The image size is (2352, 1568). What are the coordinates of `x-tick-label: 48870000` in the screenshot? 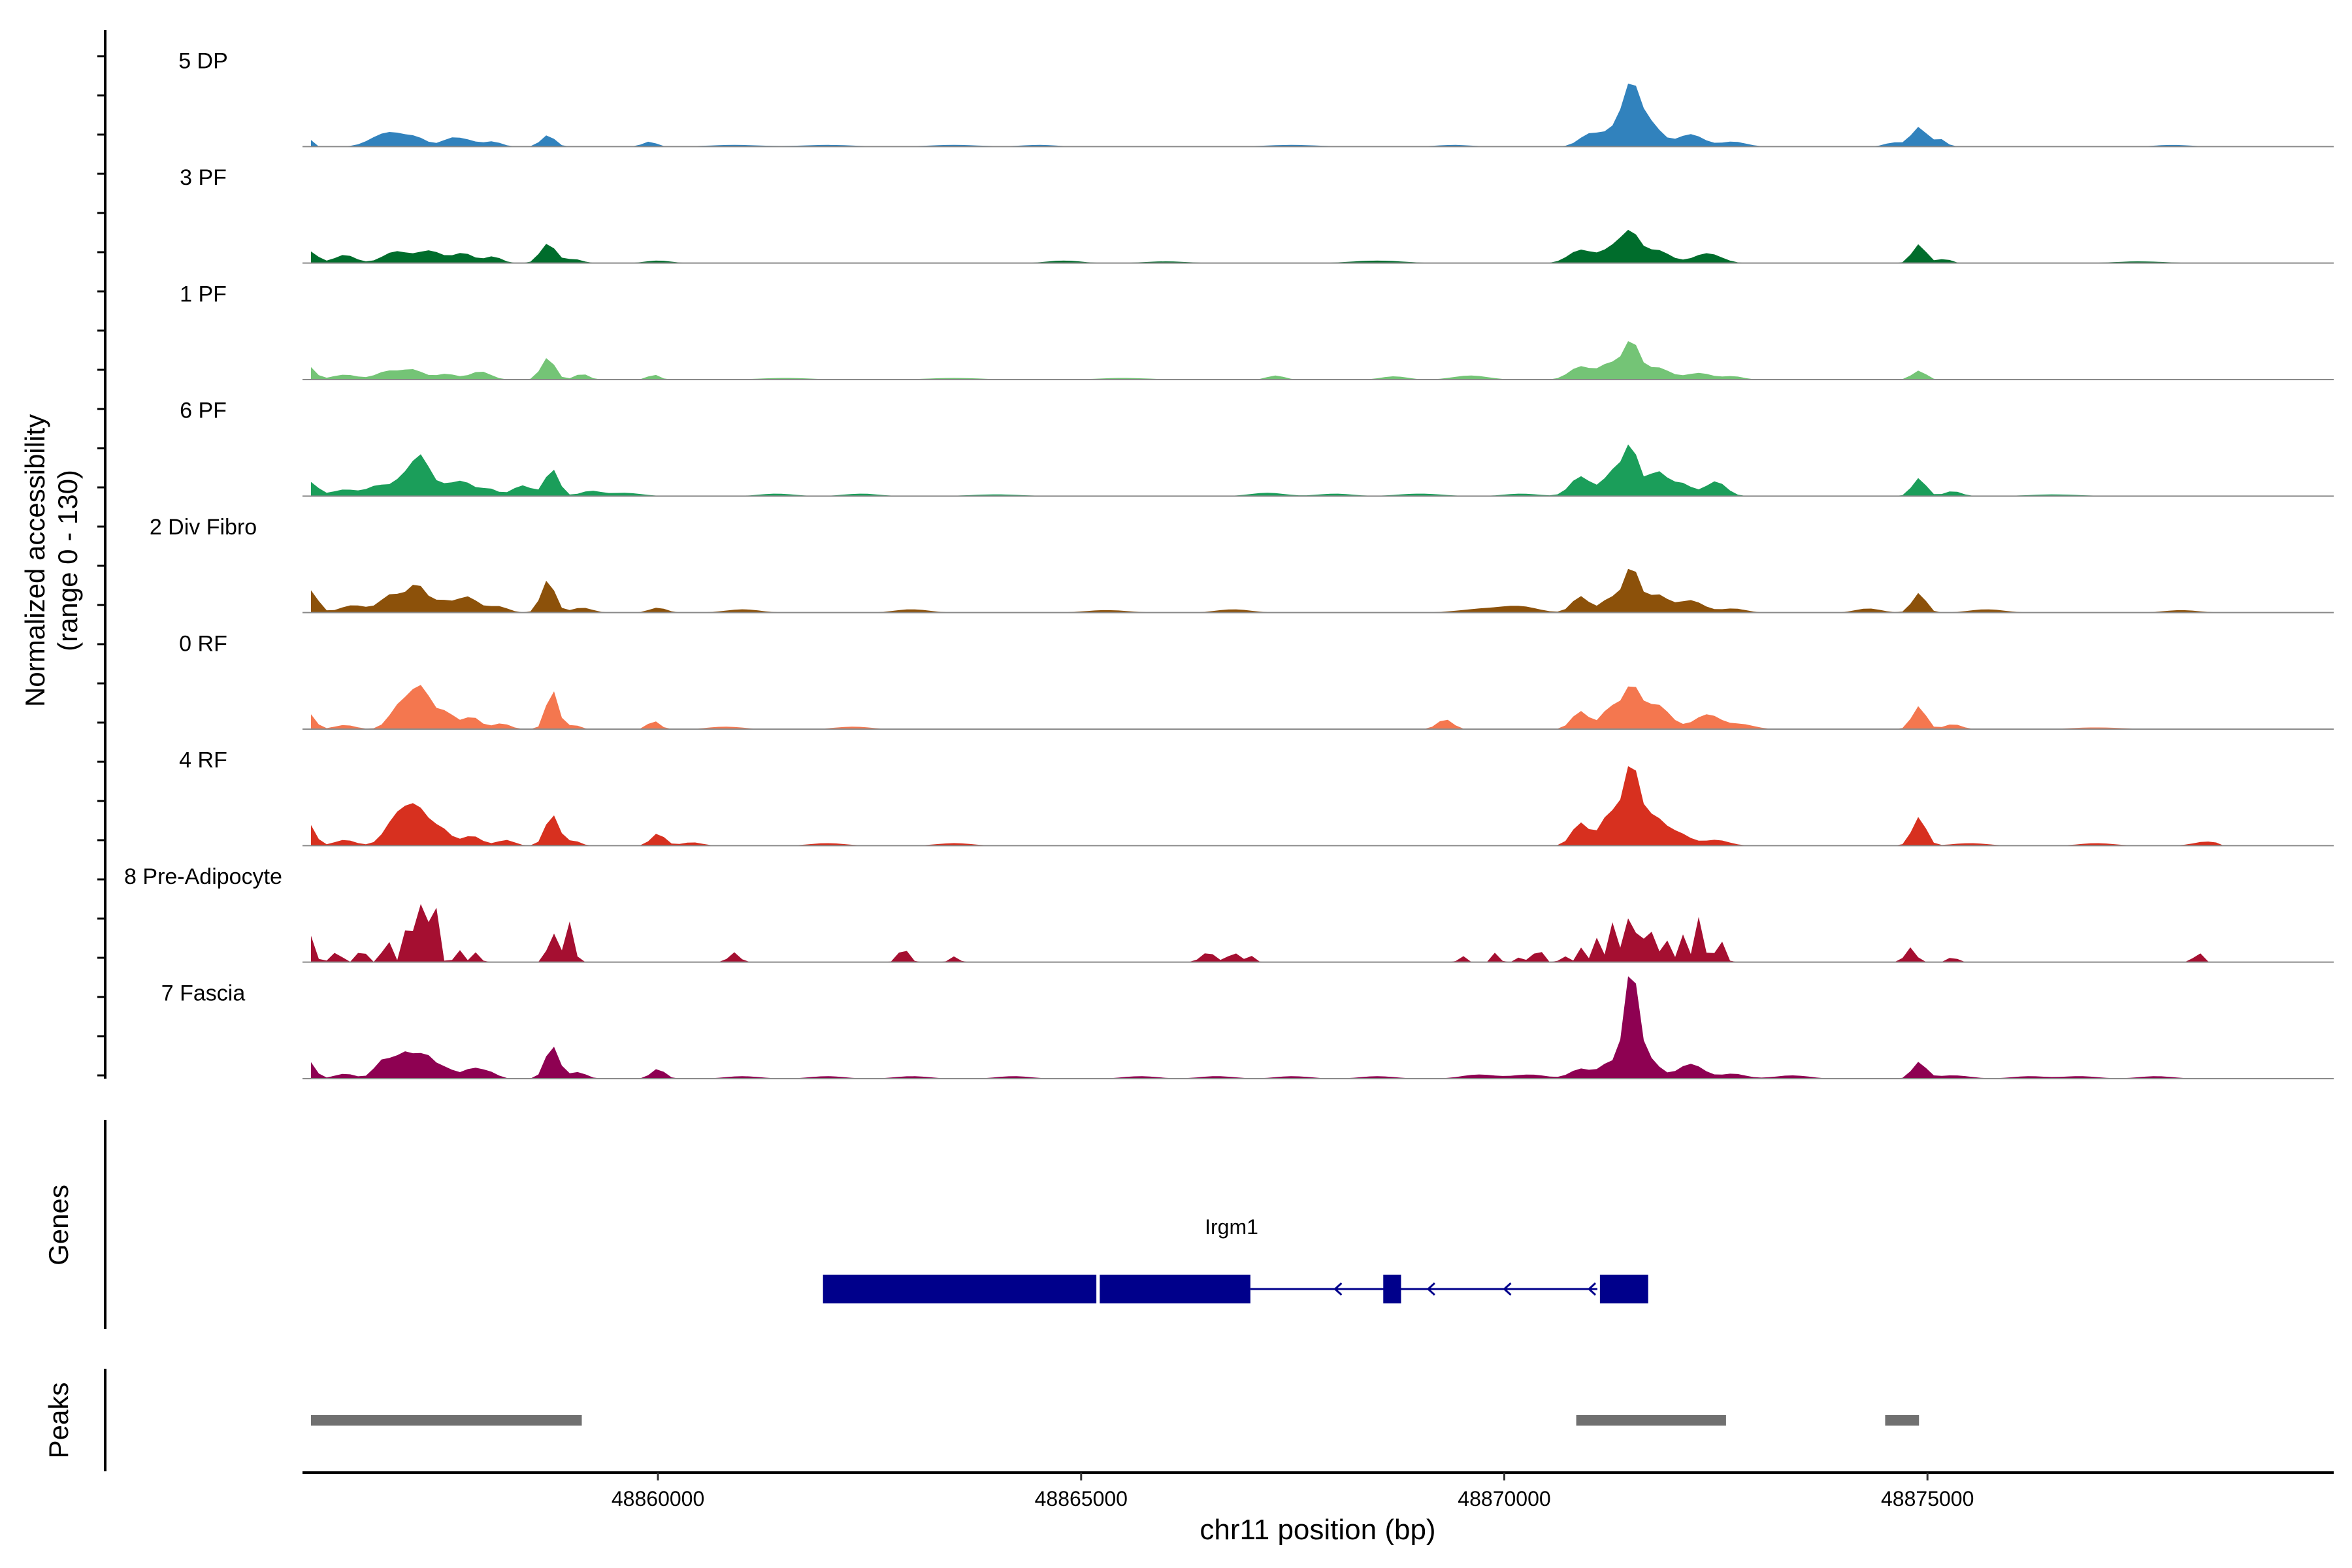 It's located at (1504, 1499).